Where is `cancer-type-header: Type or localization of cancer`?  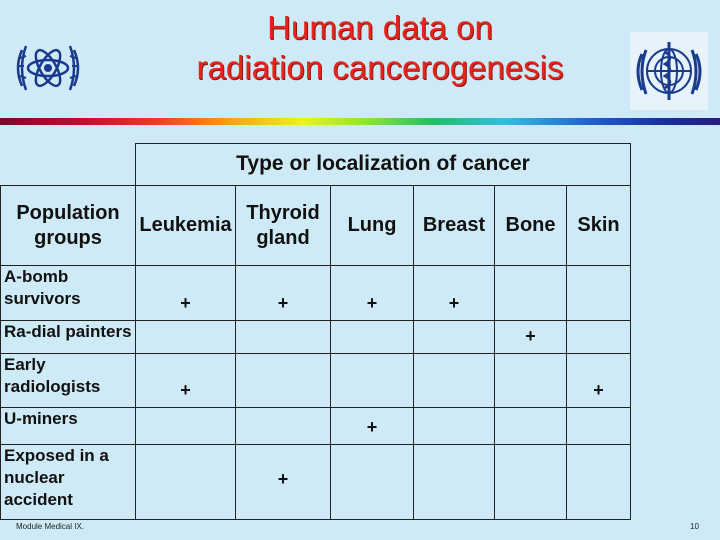 cancer-type-header: Type or localization of cancer is located at coordinates (383, 164).